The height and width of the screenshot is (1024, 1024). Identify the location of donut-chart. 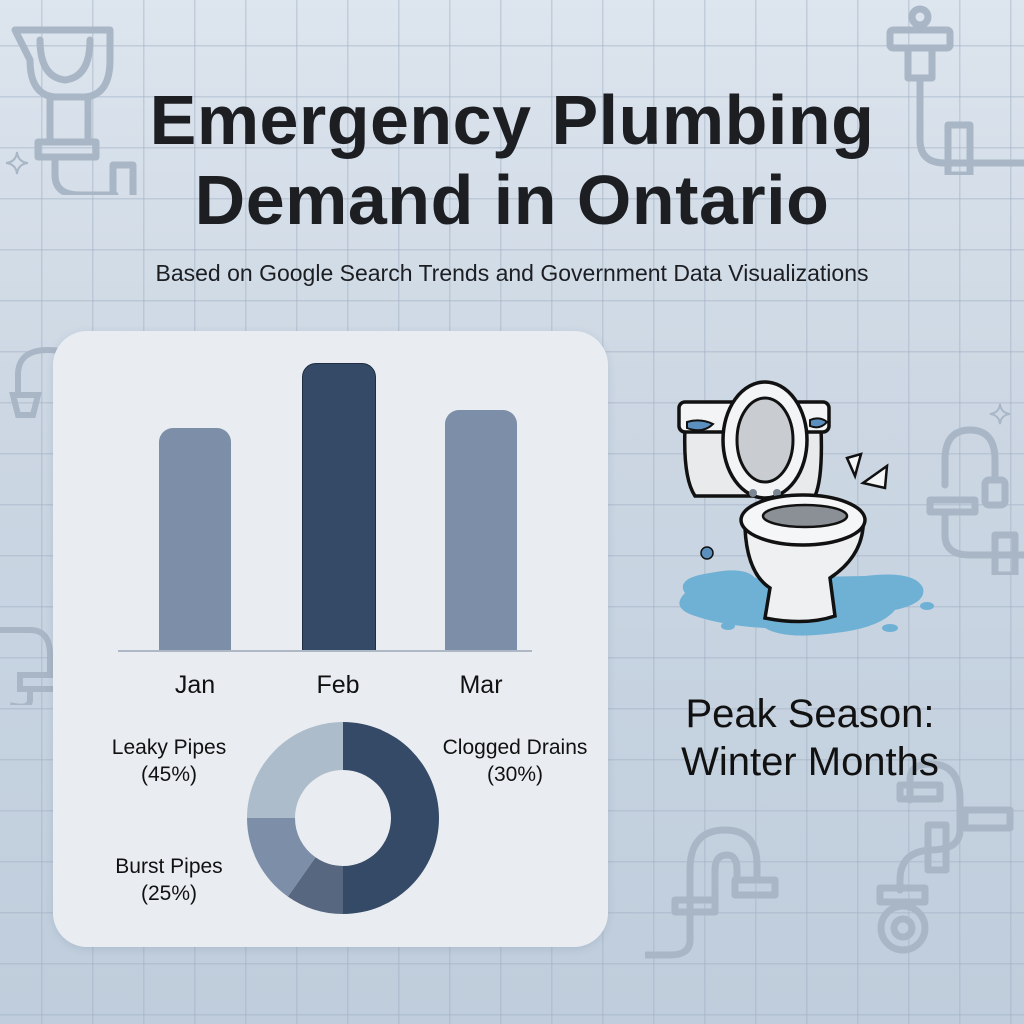
(343, 818).